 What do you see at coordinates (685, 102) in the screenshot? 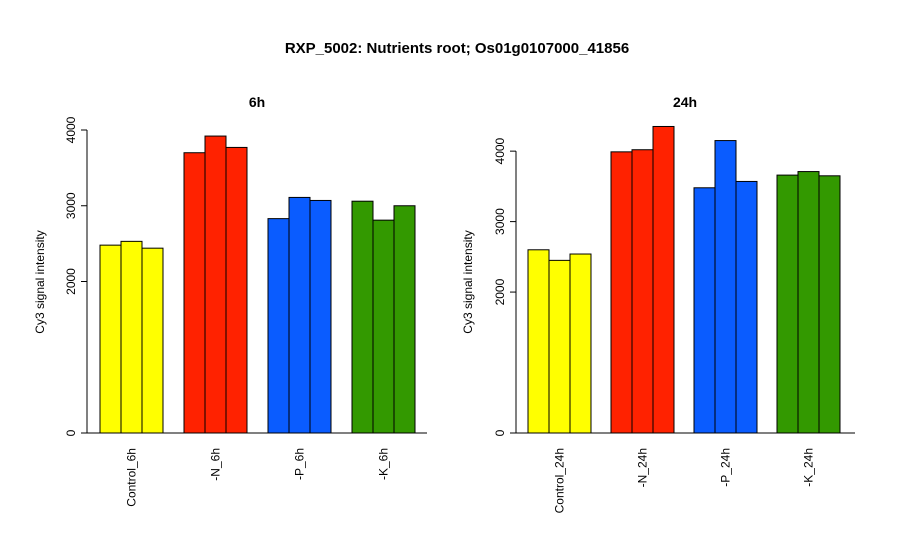
I see `panel-title: 24h` at bounding box center [685, 102].